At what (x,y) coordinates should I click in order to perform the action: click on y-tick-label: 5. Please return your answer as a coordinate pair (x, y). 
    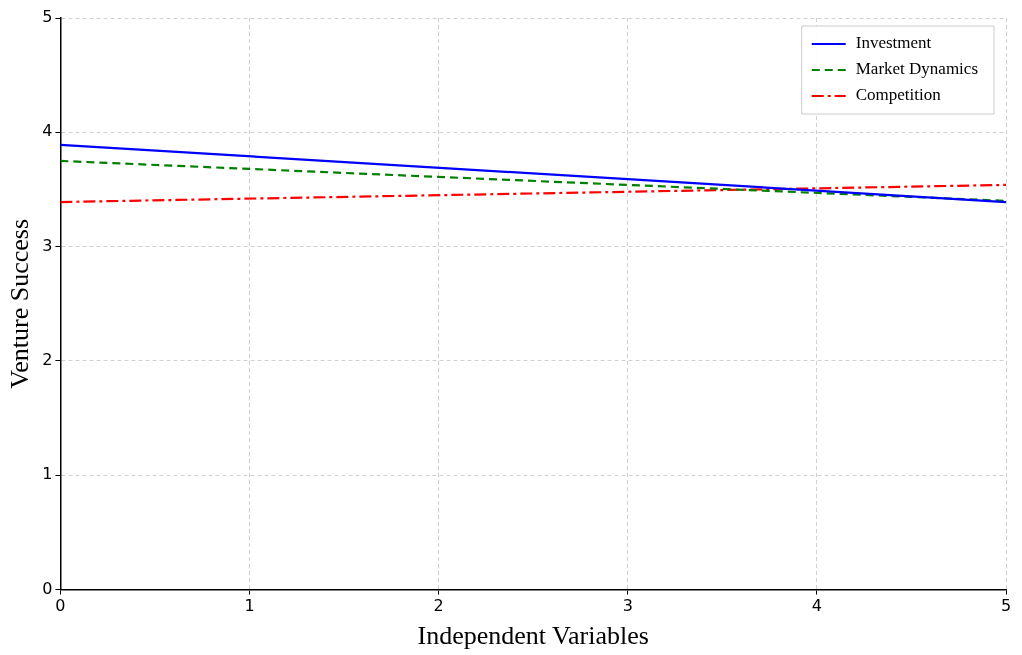
    Looking at the image, I should click on (47, 17).